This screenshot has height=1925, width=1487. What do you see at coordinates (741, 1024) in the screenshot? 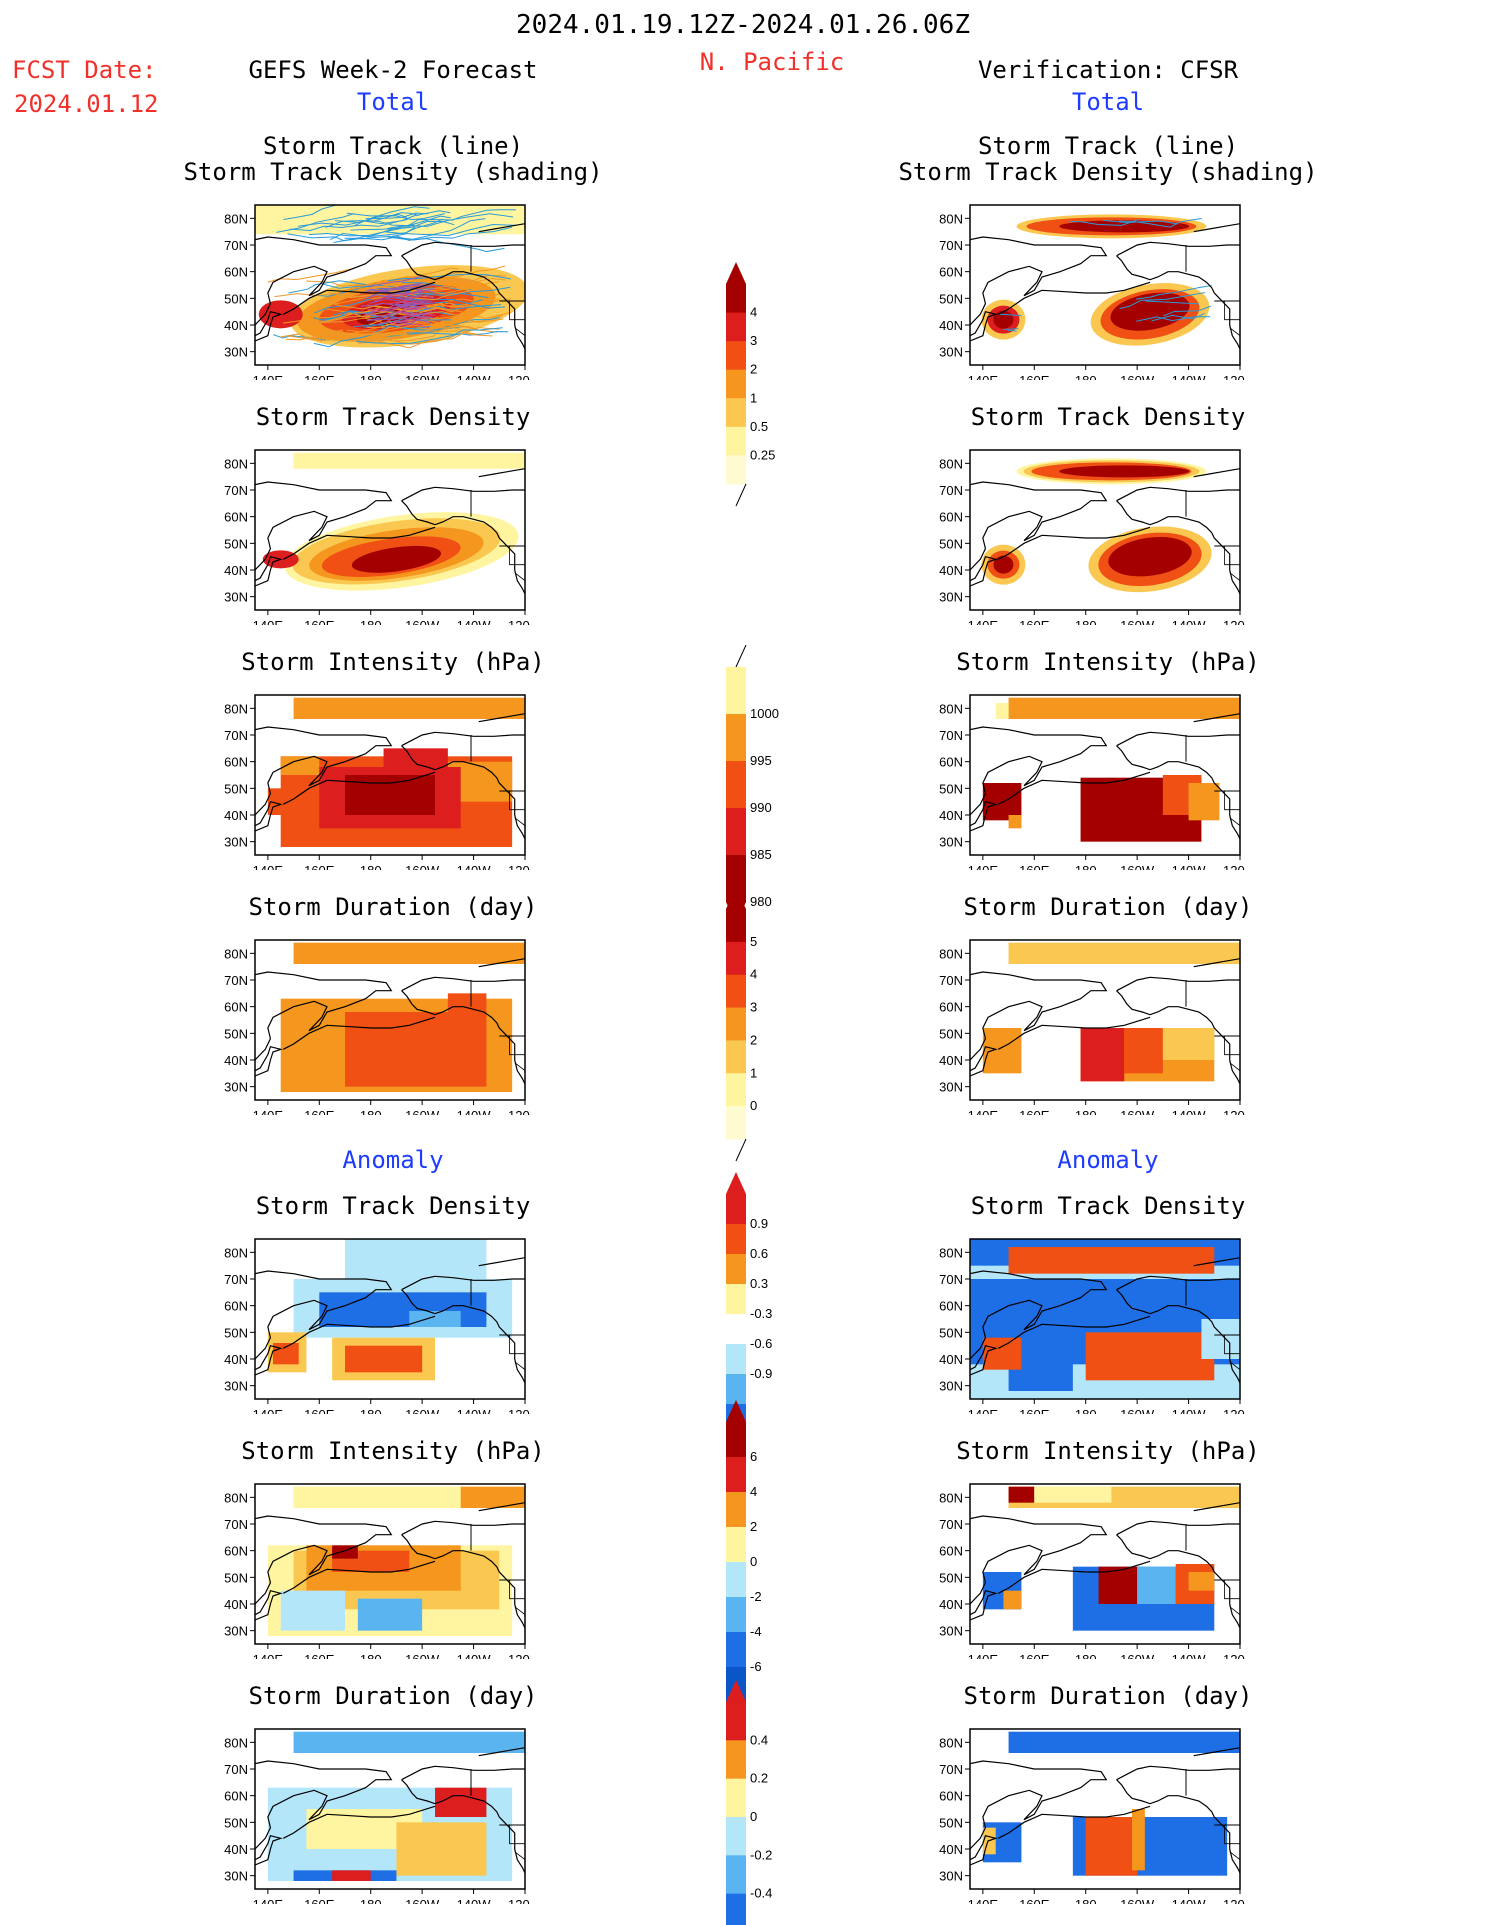
I see `duration-colorbar-svg: 5 4 3 2 1 0` at bounding box center [741, 1024].